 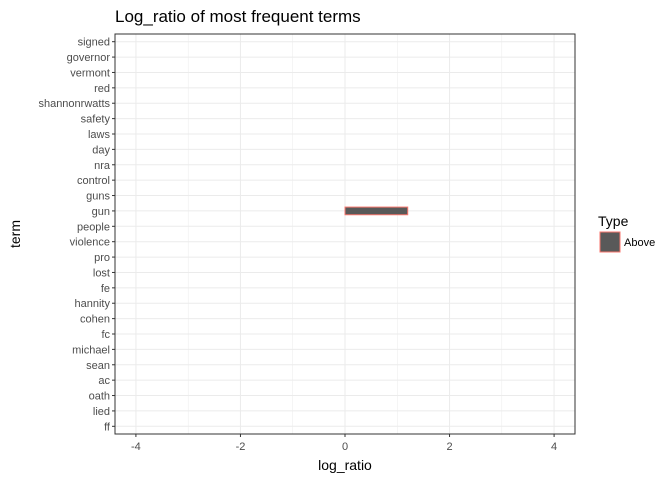 What do you see at coordinates (101, 412) in the screenshot?
I see `y-tick-label-lied: lied` at bounding box center [101, 412].